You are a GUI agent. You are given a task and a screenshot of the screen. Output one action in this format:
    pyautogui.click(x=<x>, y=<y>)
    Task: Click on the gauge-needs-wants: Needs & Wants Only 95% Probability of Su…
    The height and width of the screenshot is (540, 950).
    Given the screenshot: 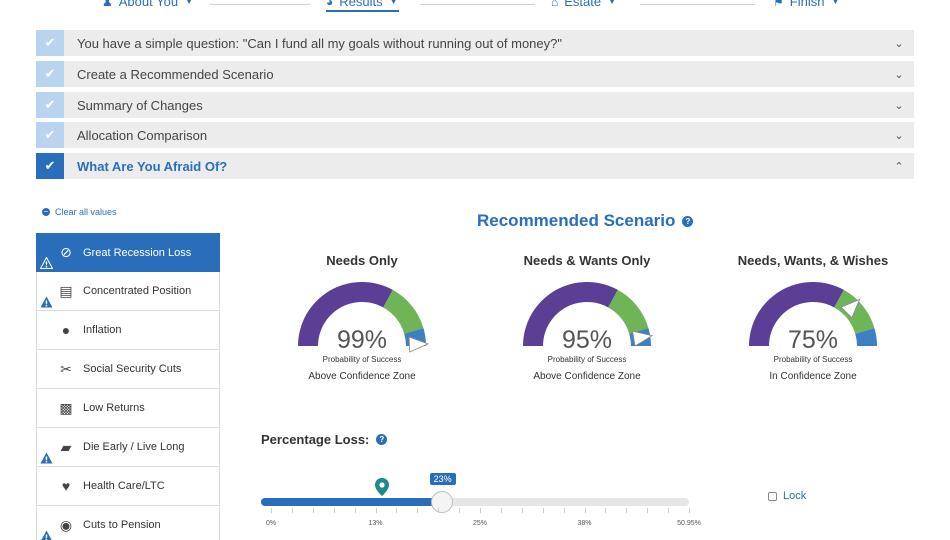 What is the action you would take?
    pyautogui.click(x=587, y=317)
    